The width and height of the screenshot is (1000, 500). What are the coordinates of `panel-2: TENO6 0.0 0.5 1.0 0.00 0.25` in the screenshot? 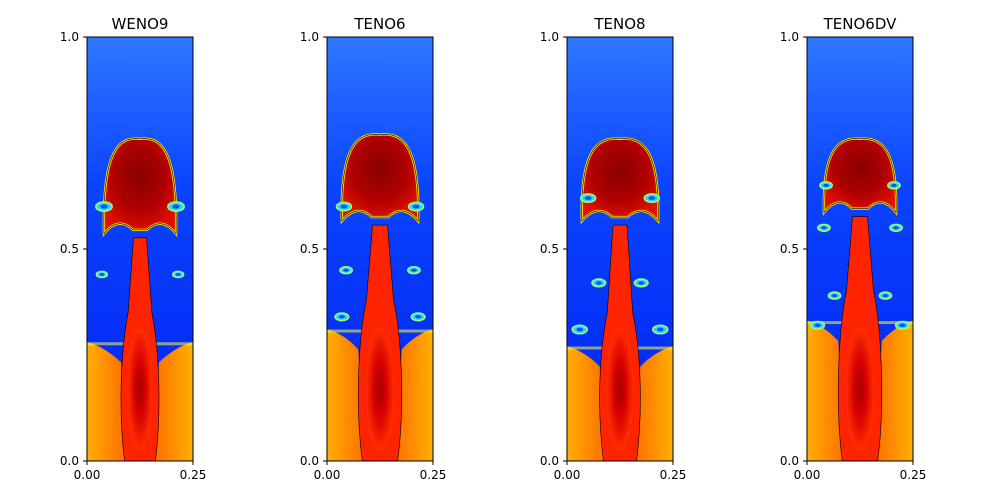 It's located at (373, 248).